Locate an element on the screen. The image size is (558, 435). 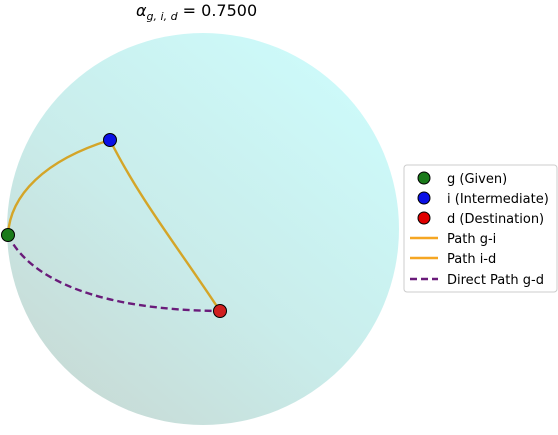
legend-marker-d is located at coordinates (424, 218).